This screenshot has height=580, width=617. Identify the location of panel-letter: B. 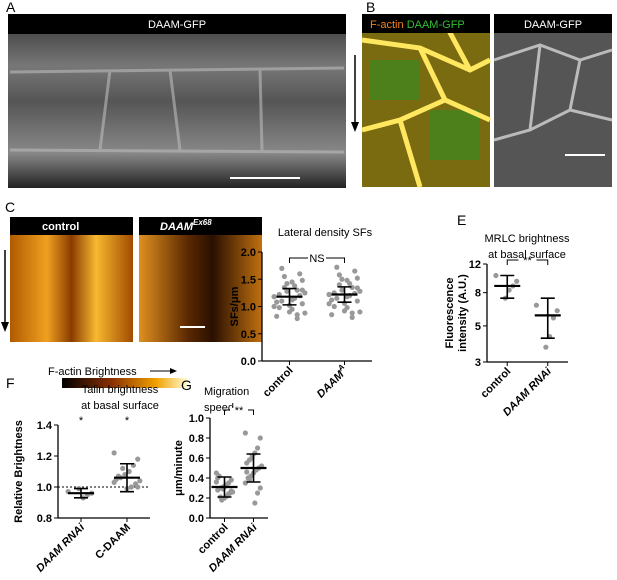
(370, 7).